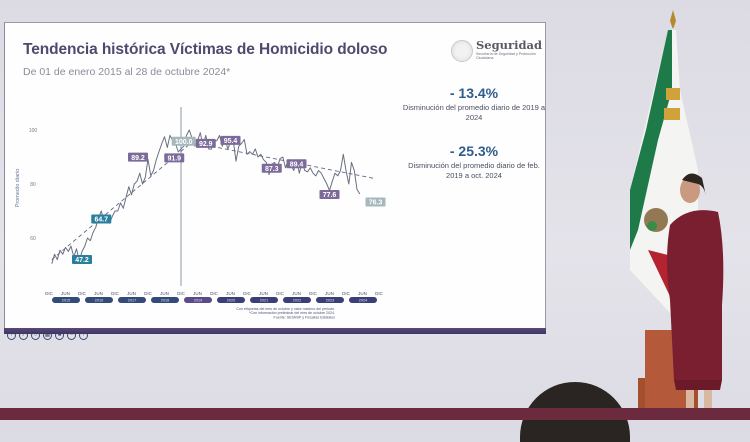 The image size is (750, 442). What do you see at coordinates (375, 414) in the screenshot?
I see `floor-carpet` at bounding box center [375, 414].